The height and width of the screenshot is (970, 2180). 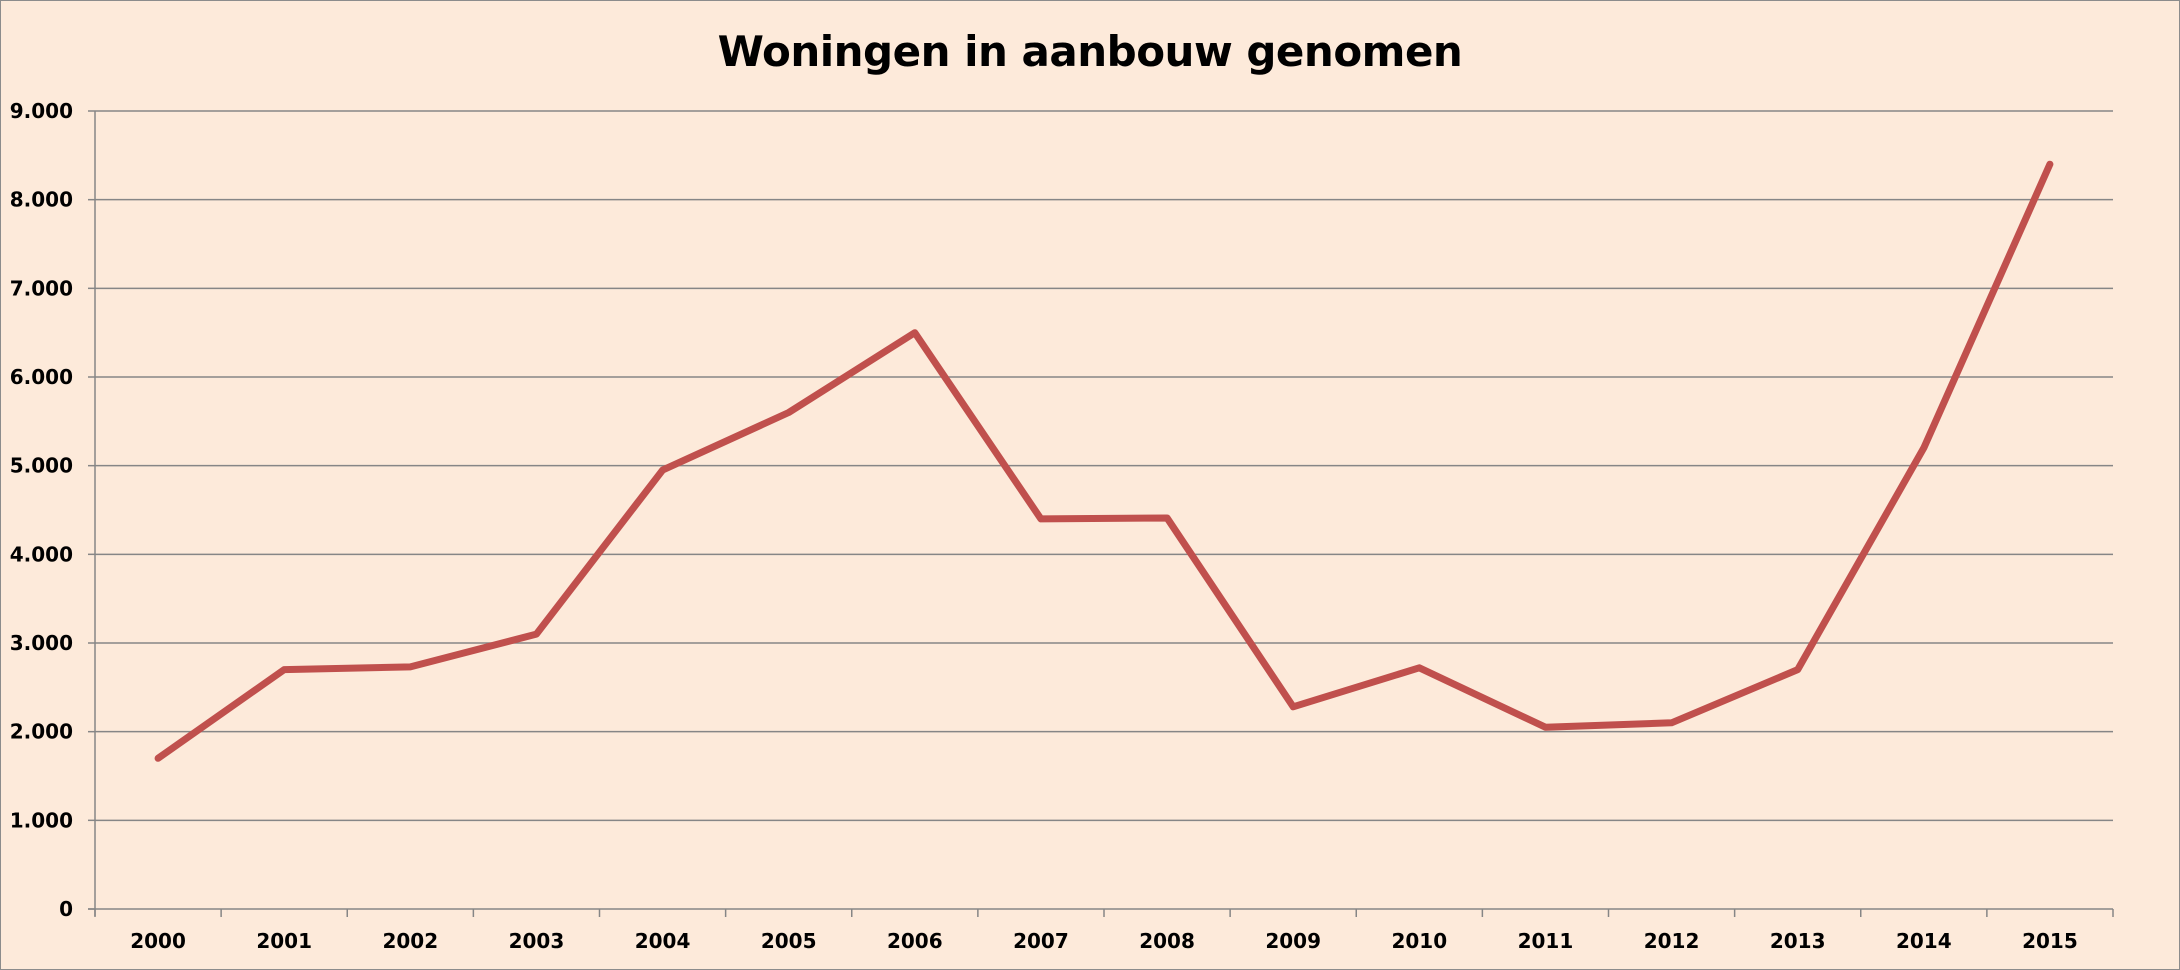 What do you see at coordinates (2050, 941) in the screenshot?
I see `x-tick-label: 2015` at bounding box center [2050, 941].